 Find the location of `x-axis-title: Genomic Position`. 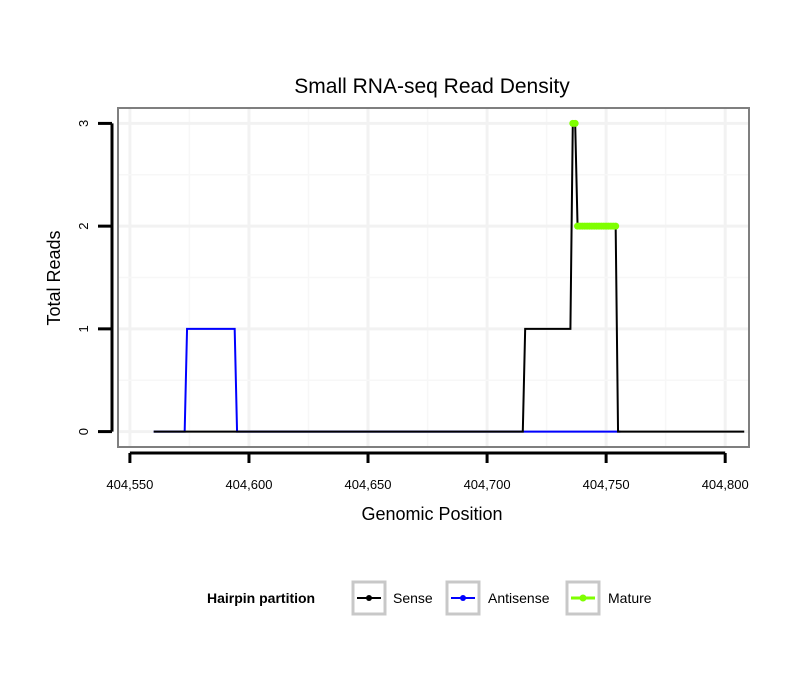

x-axis-title: Genomic Position is located at coordinates (431, 514).